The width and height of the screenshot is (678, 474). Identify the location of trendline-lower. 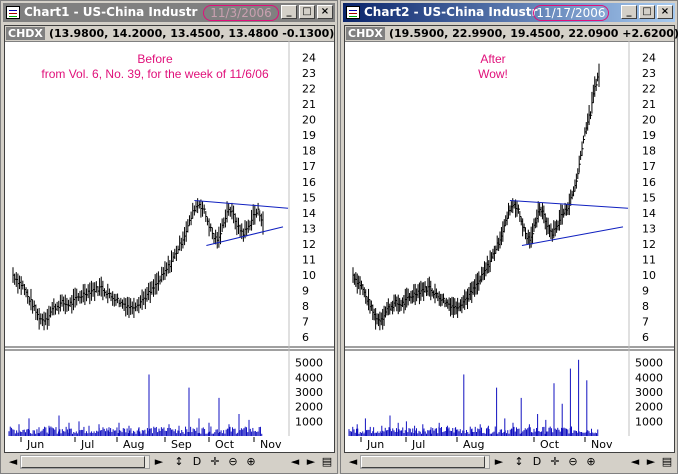
(245, 236).